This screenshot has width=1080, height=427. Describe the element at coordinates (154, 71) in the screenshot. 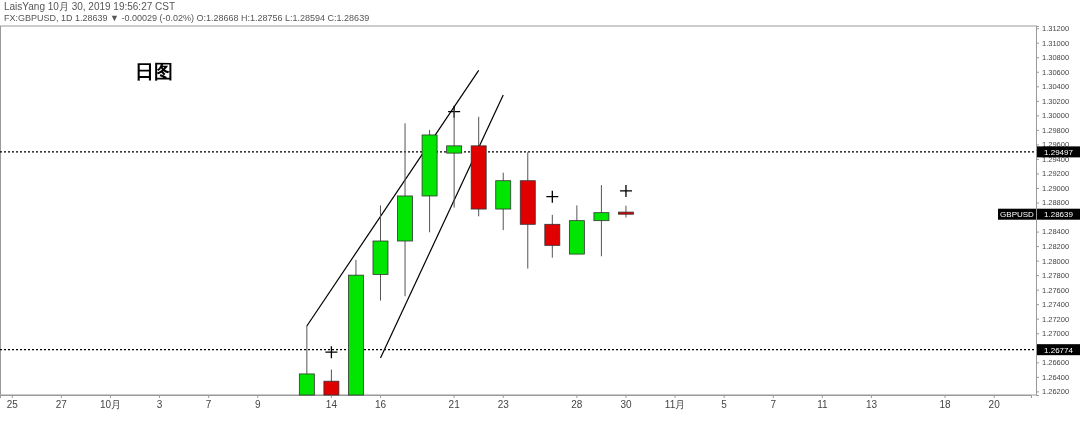

I see `text: 日图` at that location.